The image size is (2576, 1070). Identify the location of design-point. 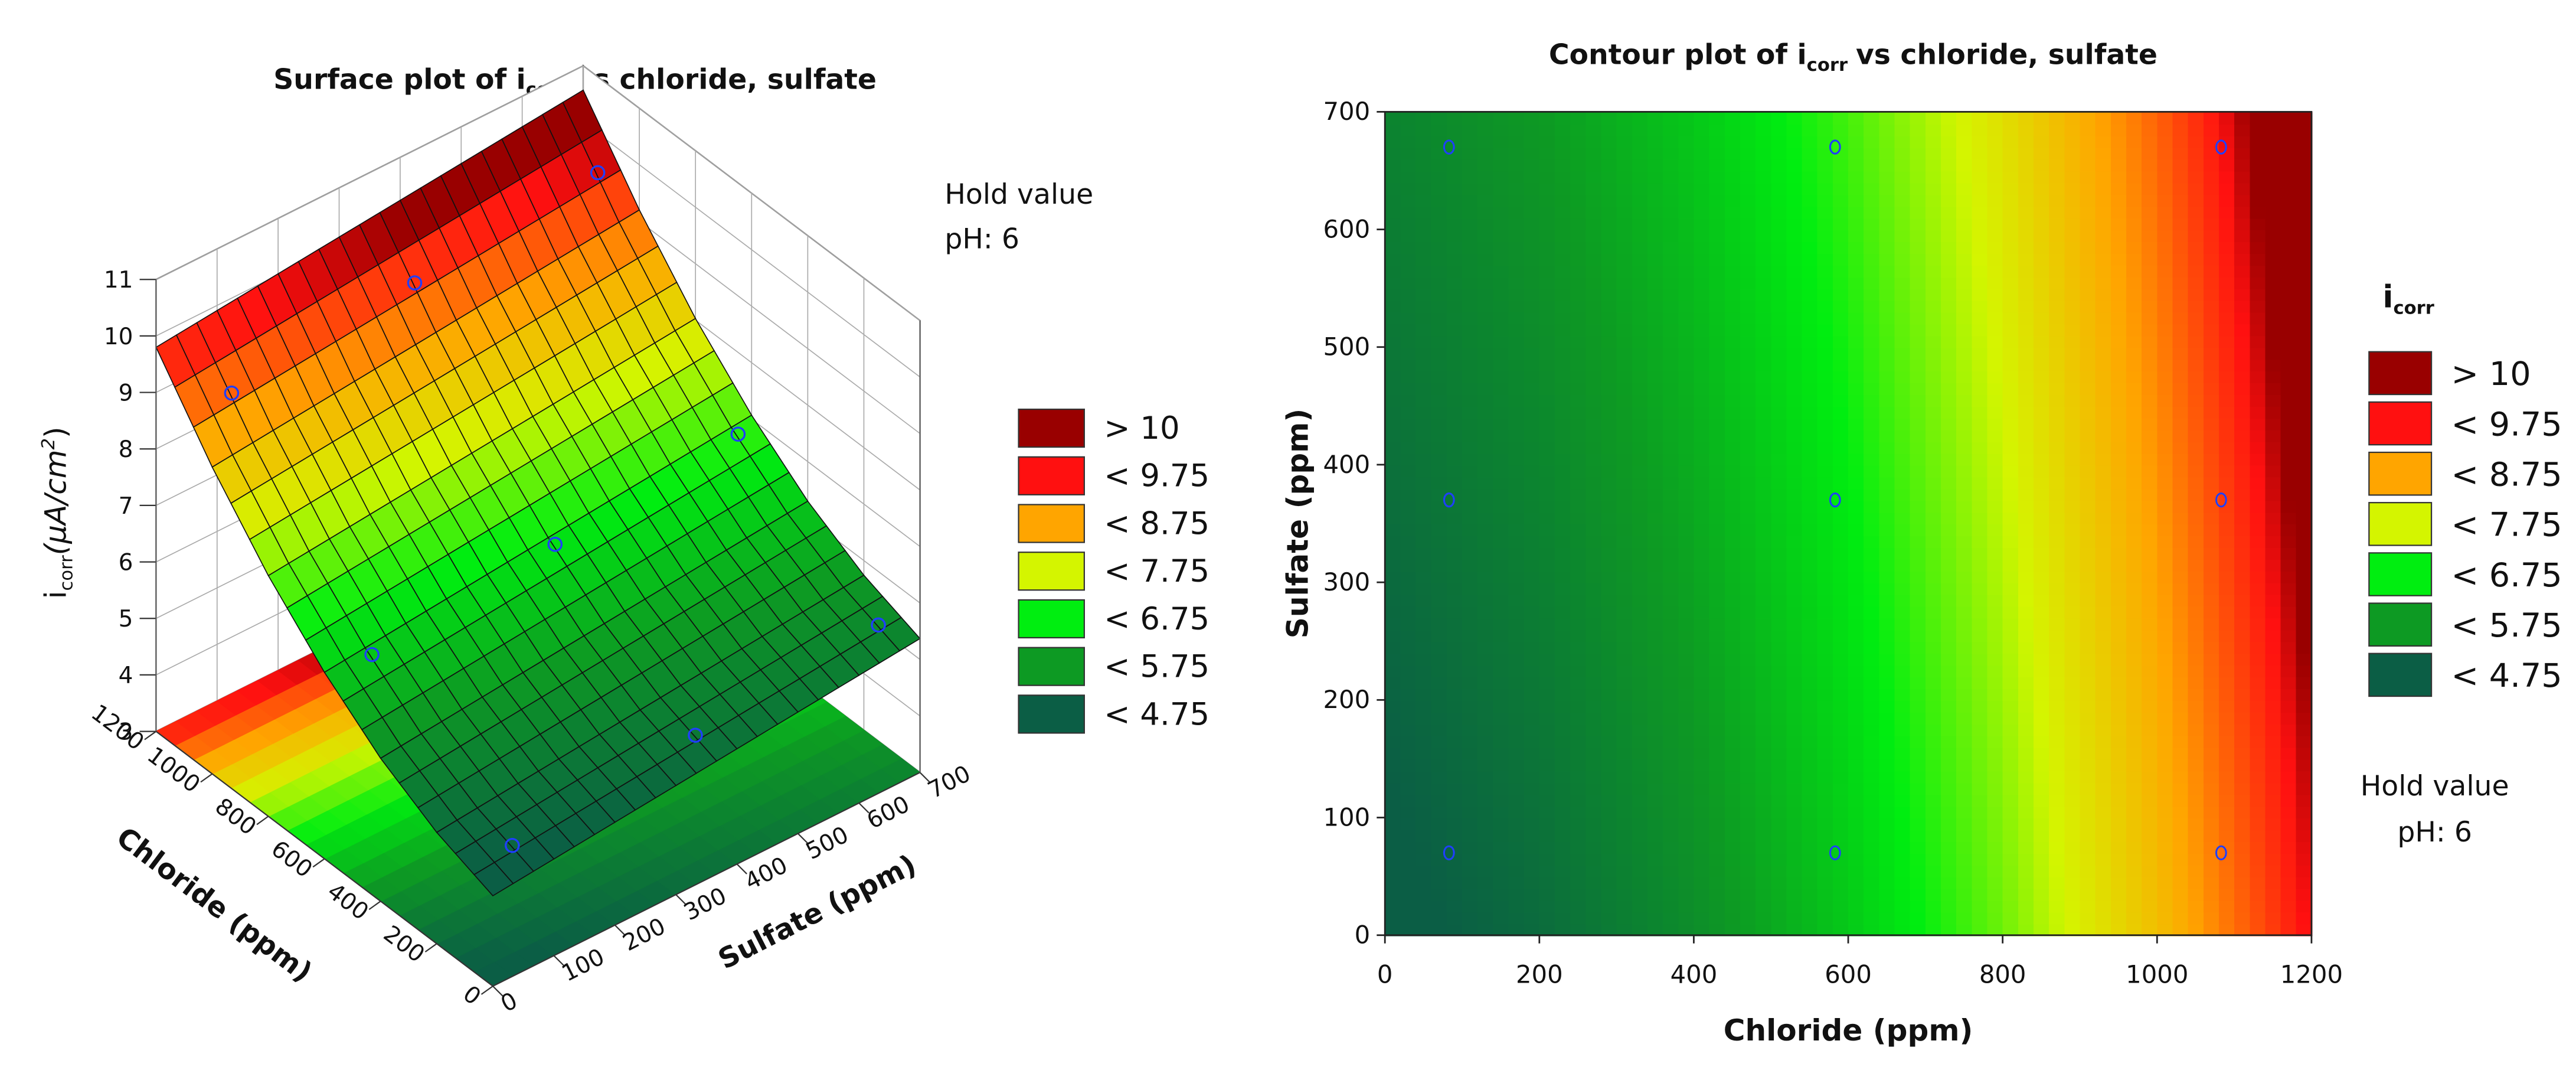
(555, 544).